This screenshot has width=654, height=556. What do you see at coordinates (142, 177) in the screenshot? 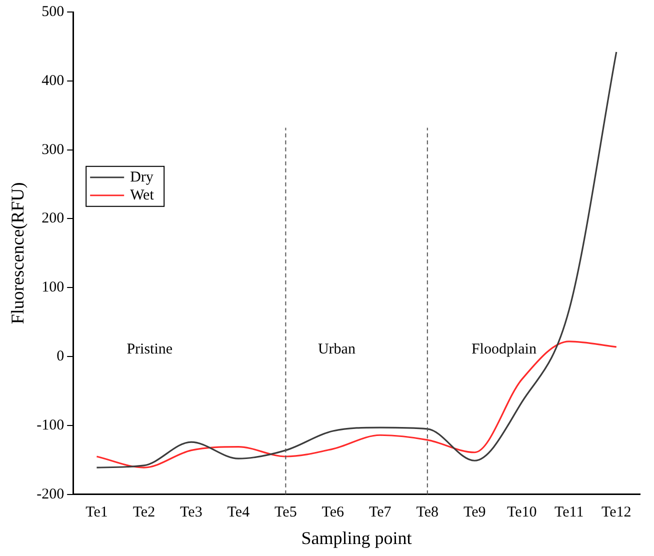
I see `legend-label: Dry` at bounding box center [142, 177].